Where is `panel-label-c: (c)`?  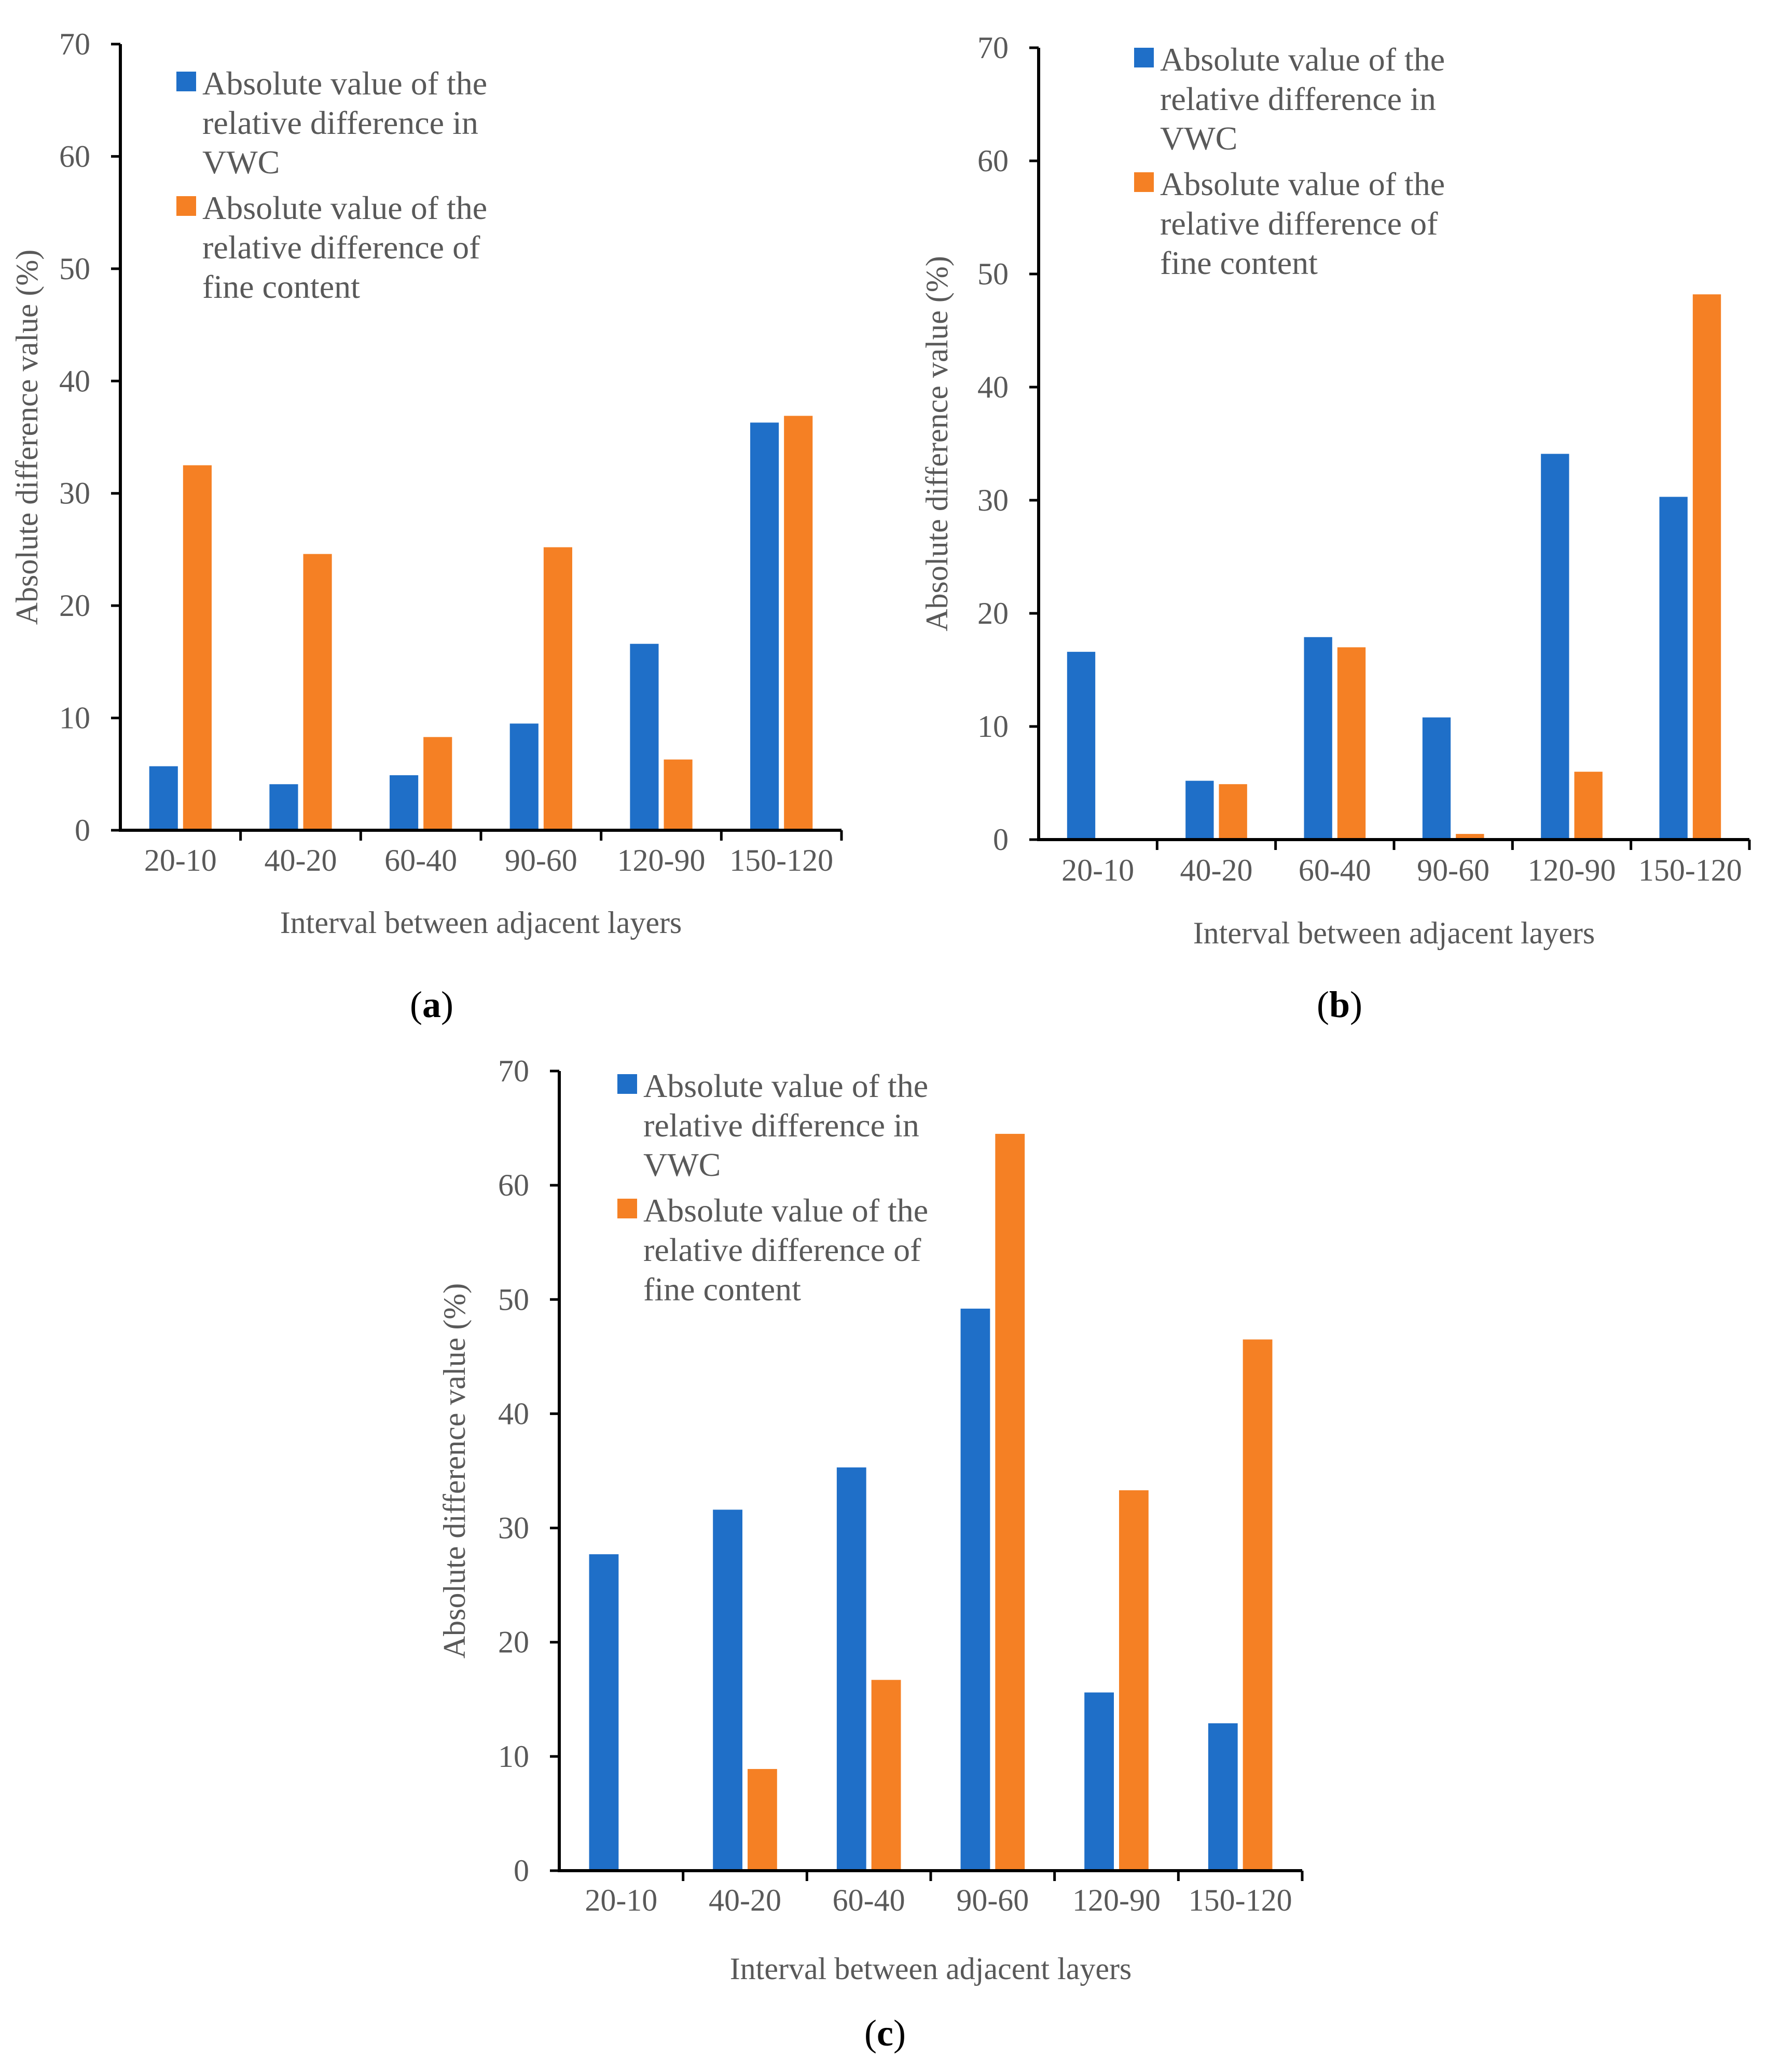 panel-label-c: (c) is located at coordinates (885, 2033).